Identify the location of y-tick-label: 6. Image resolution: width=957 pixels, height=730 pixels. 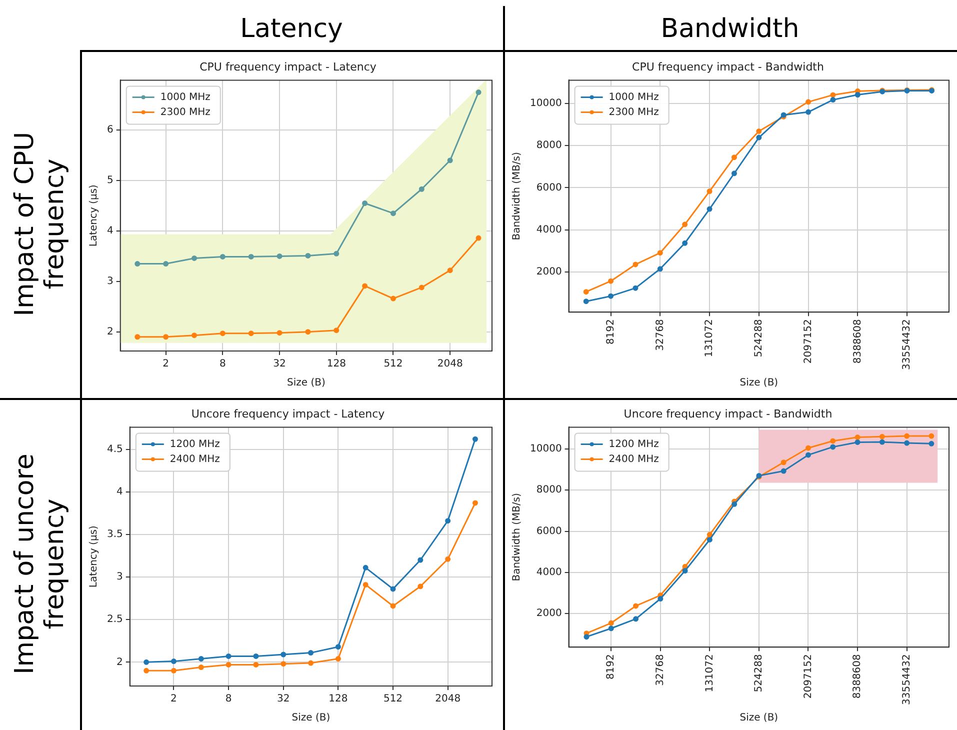
(110, 130).